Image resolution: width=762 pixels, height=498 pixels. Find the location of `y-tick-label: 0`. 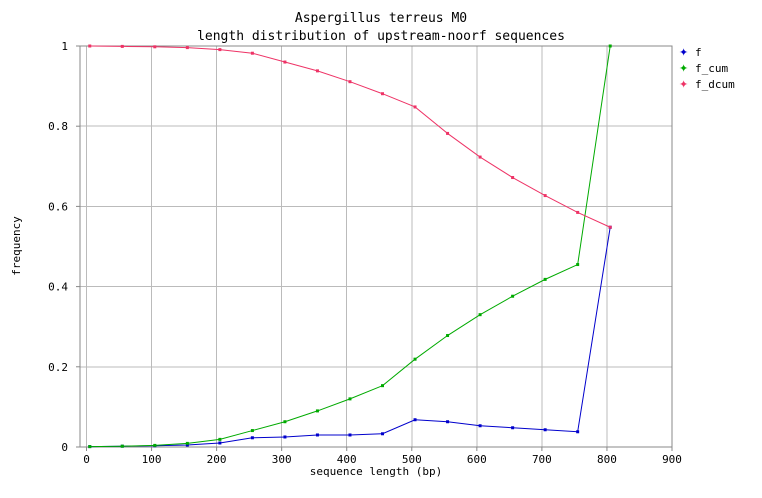

y-tick-label: 0 is located at coordinates (64, 447).